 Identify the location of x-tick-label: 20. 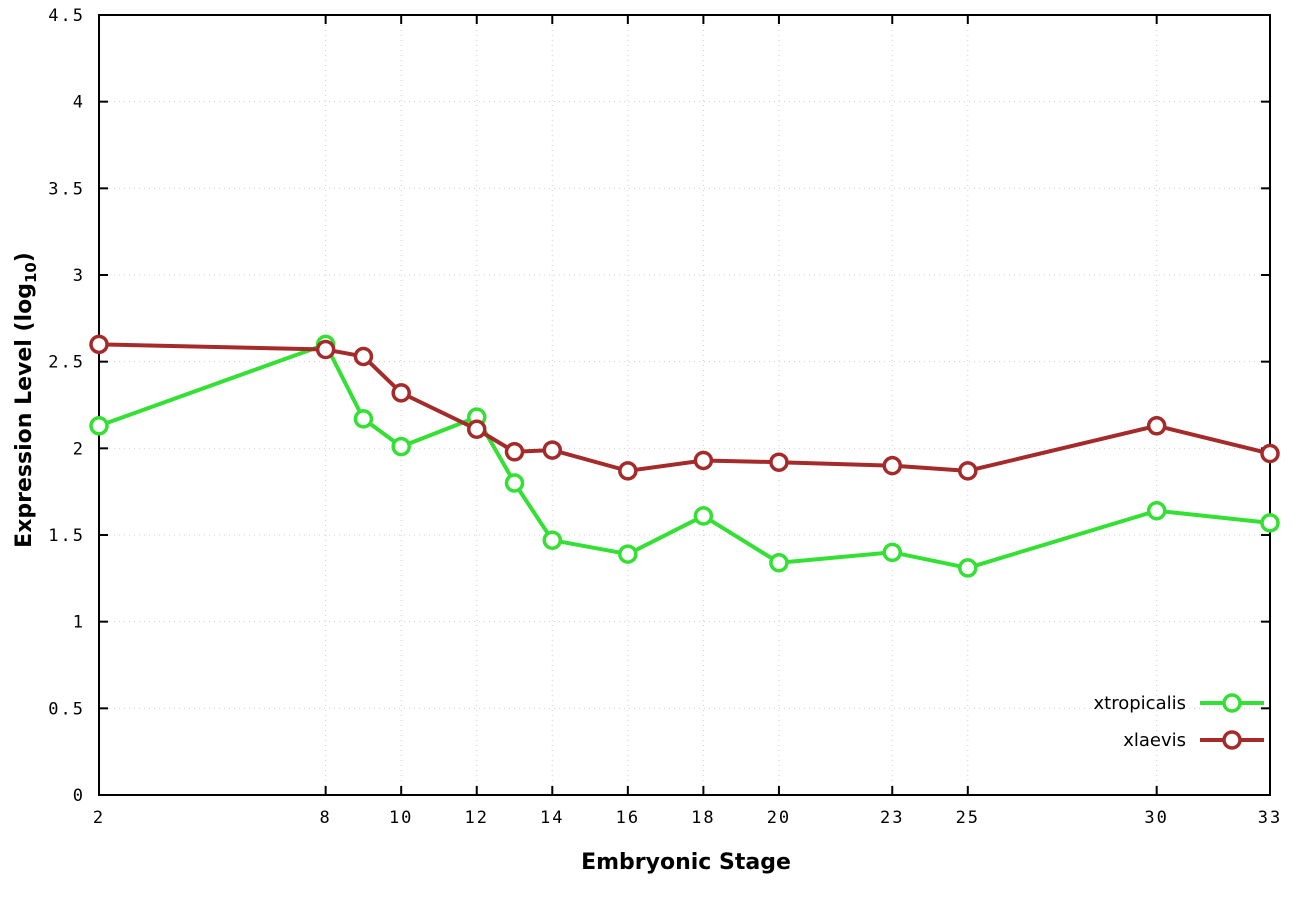
(779, 818).